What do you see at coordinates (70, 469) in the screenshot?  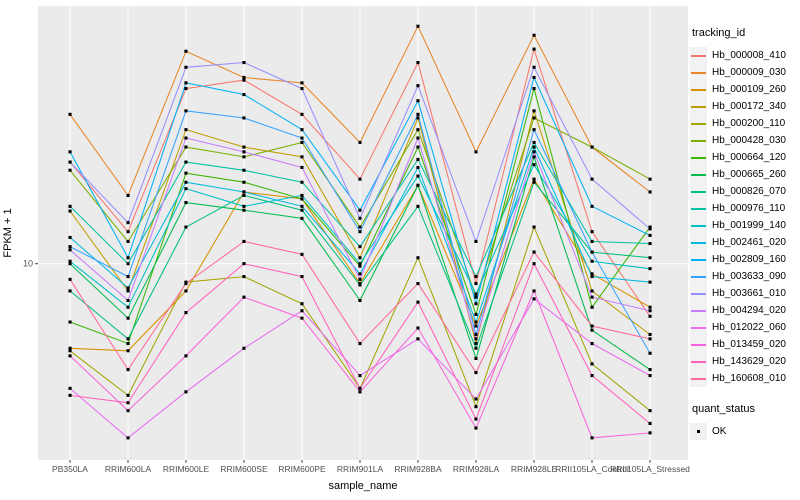 I see `x-tick-label: PB350LA` at bounding box center [70, 469].